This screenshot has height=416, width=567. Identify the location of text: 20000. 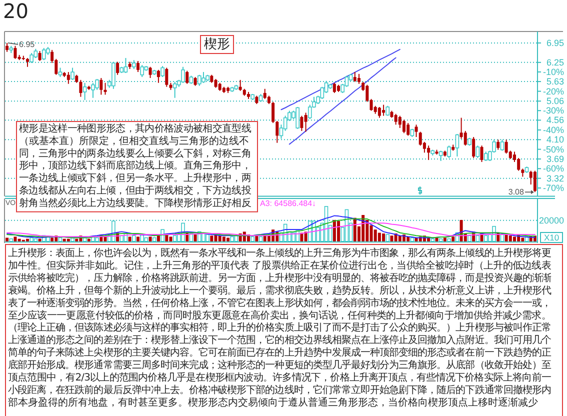
(551, 220).